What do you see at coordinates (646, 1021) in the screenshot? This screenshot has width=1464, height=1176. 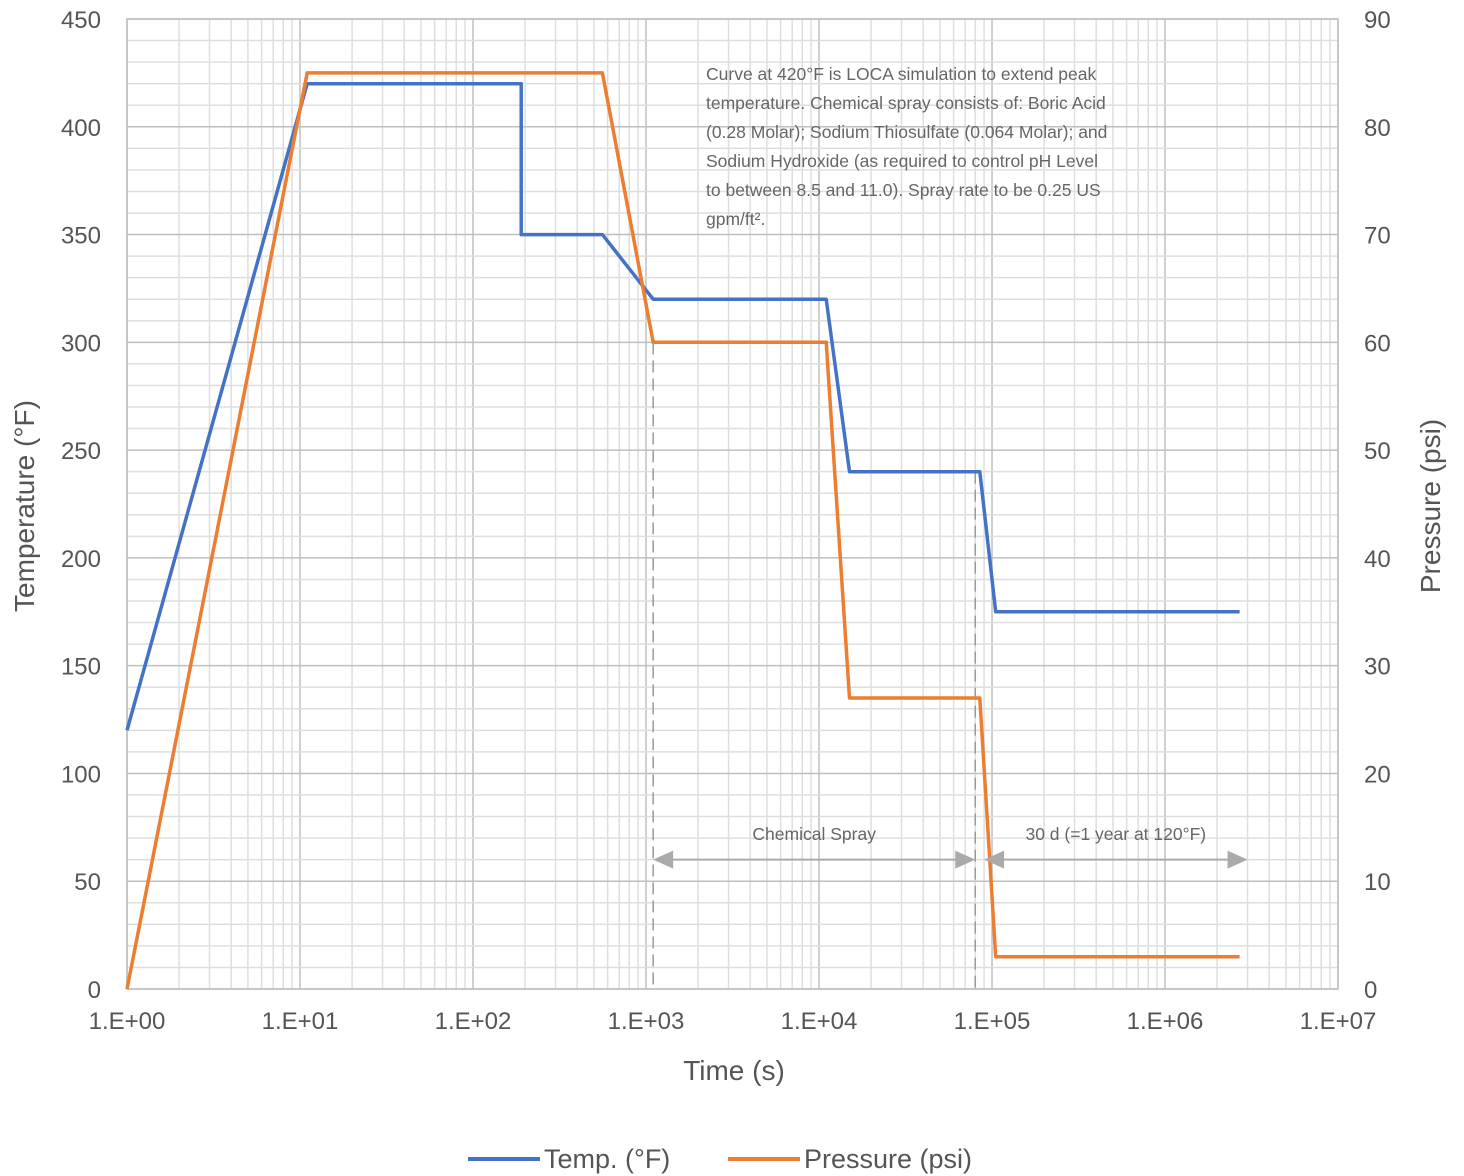 I see `x-tick-label: 1.E+03` at bounding box center [646, 1021].